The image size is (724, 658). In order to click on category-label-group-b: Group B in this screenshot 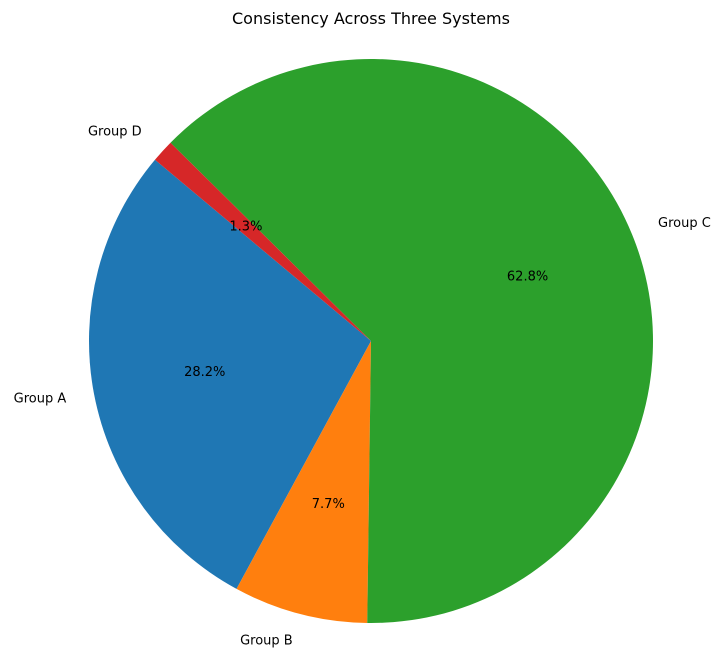, I will do `click(266, 641)`.